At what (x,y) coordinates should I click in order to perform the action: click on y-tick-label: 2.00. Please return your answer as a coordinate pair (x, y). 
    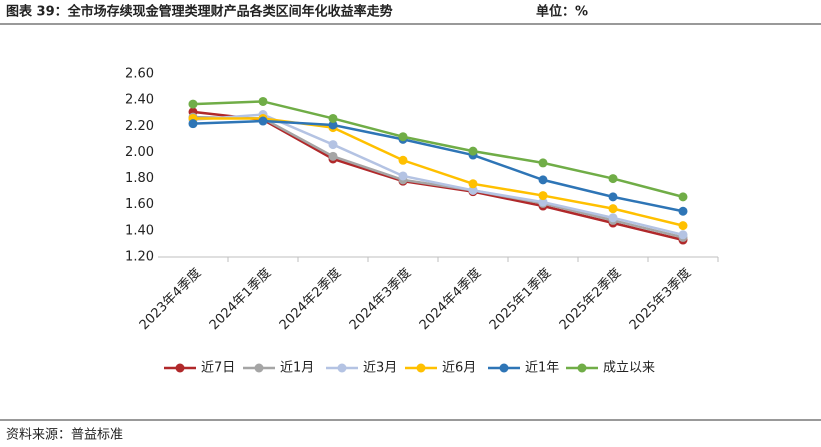
    Looking at the image, I should click on (139, 152).